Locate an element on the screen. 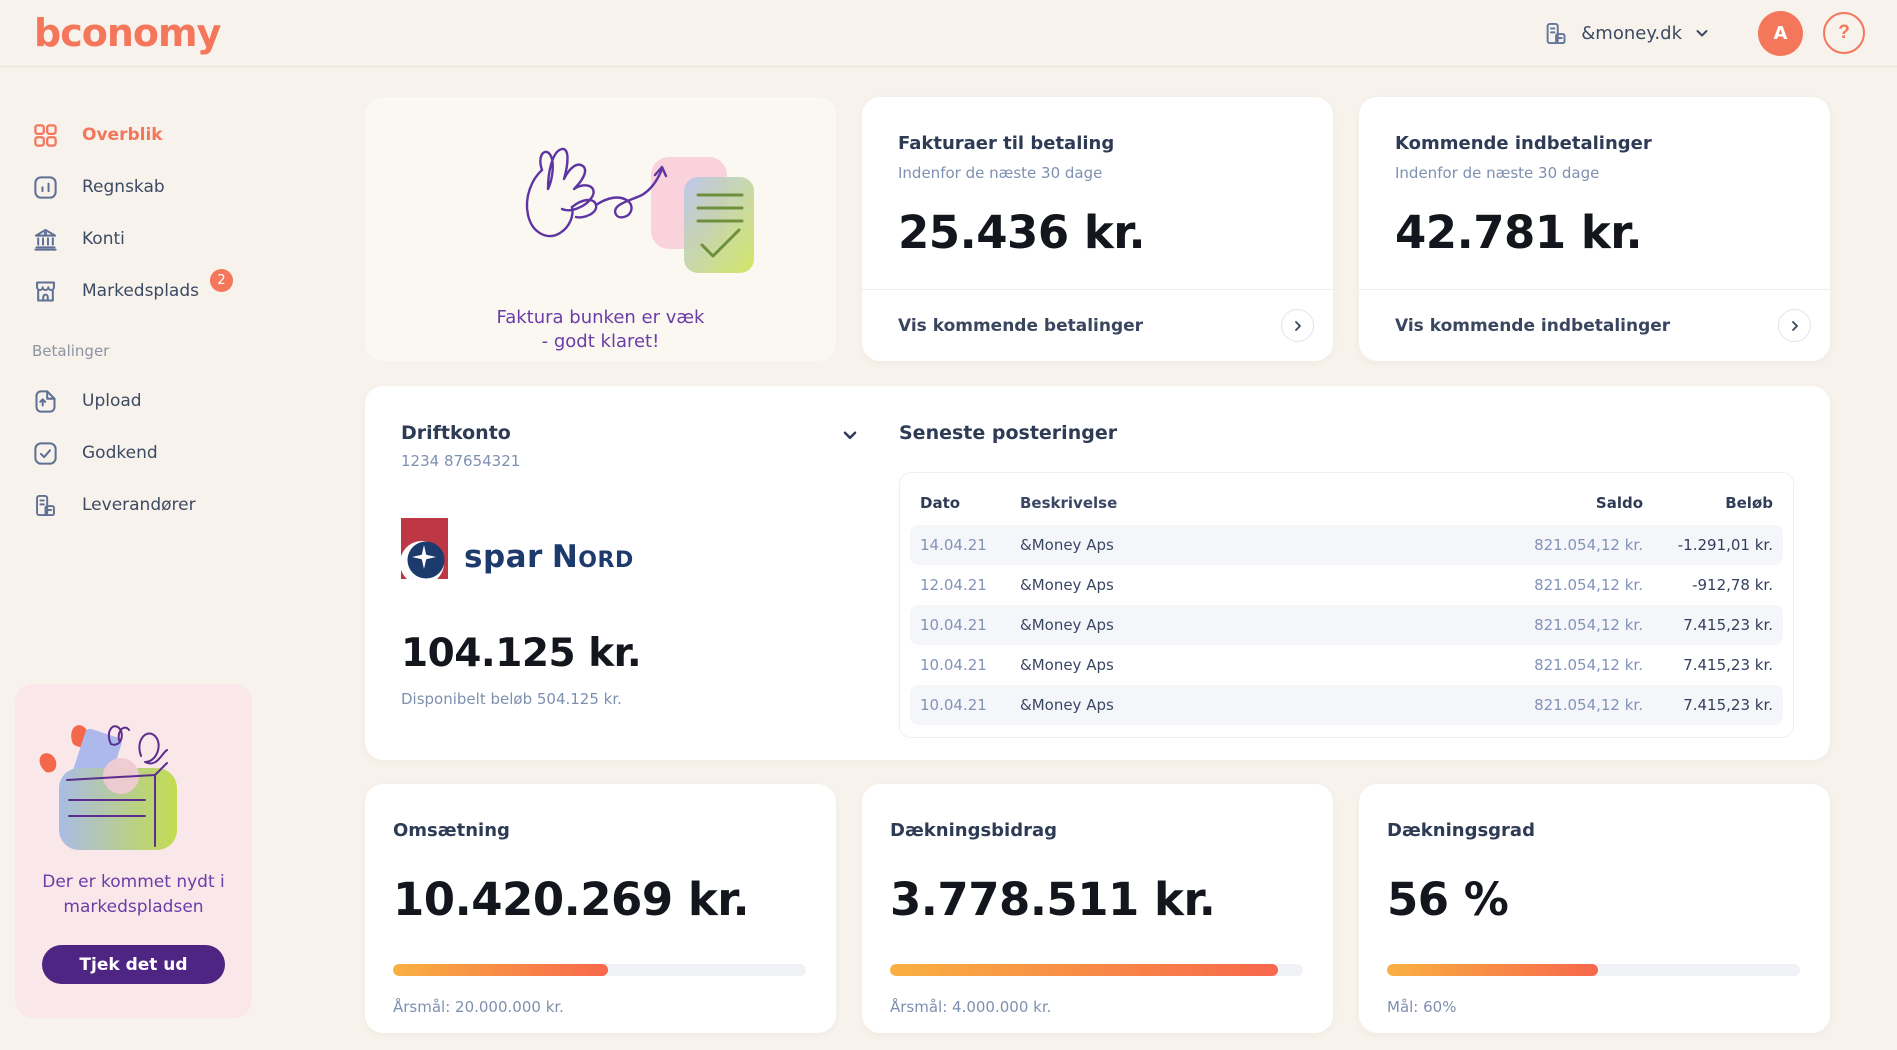 The width and height of the screenshot is (1897, 1050). celebration-card: Faktura bunken er væk - godt klaret! is located at coordinates (600, 229).